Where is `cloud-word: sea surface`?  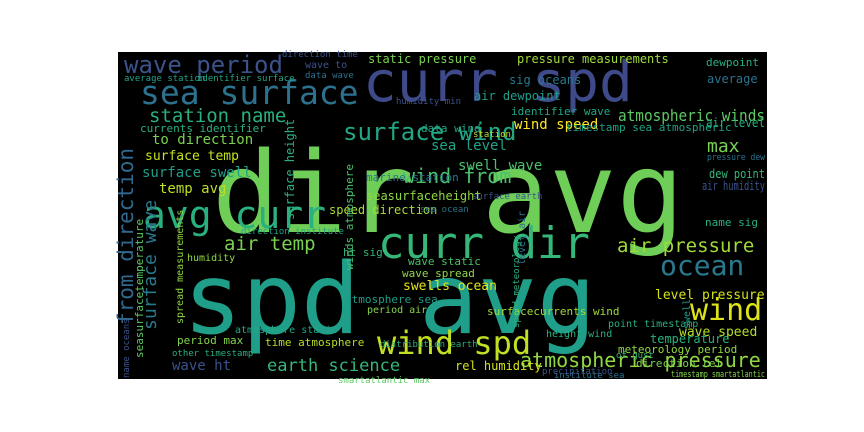
cloud-word: sea surface is located at coordinates (249, 92).